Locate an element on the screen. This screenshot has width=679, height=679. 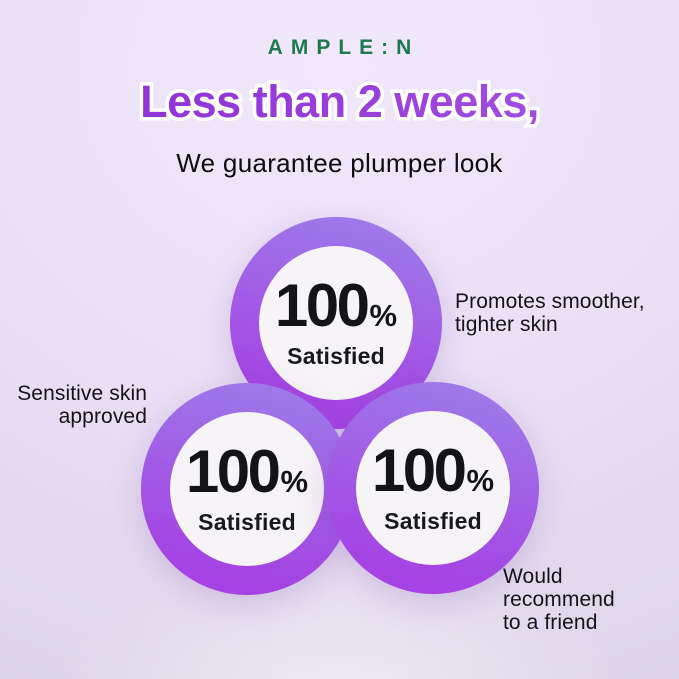
brand-logo: AMPLE:N is located at coordinates (343, 47).